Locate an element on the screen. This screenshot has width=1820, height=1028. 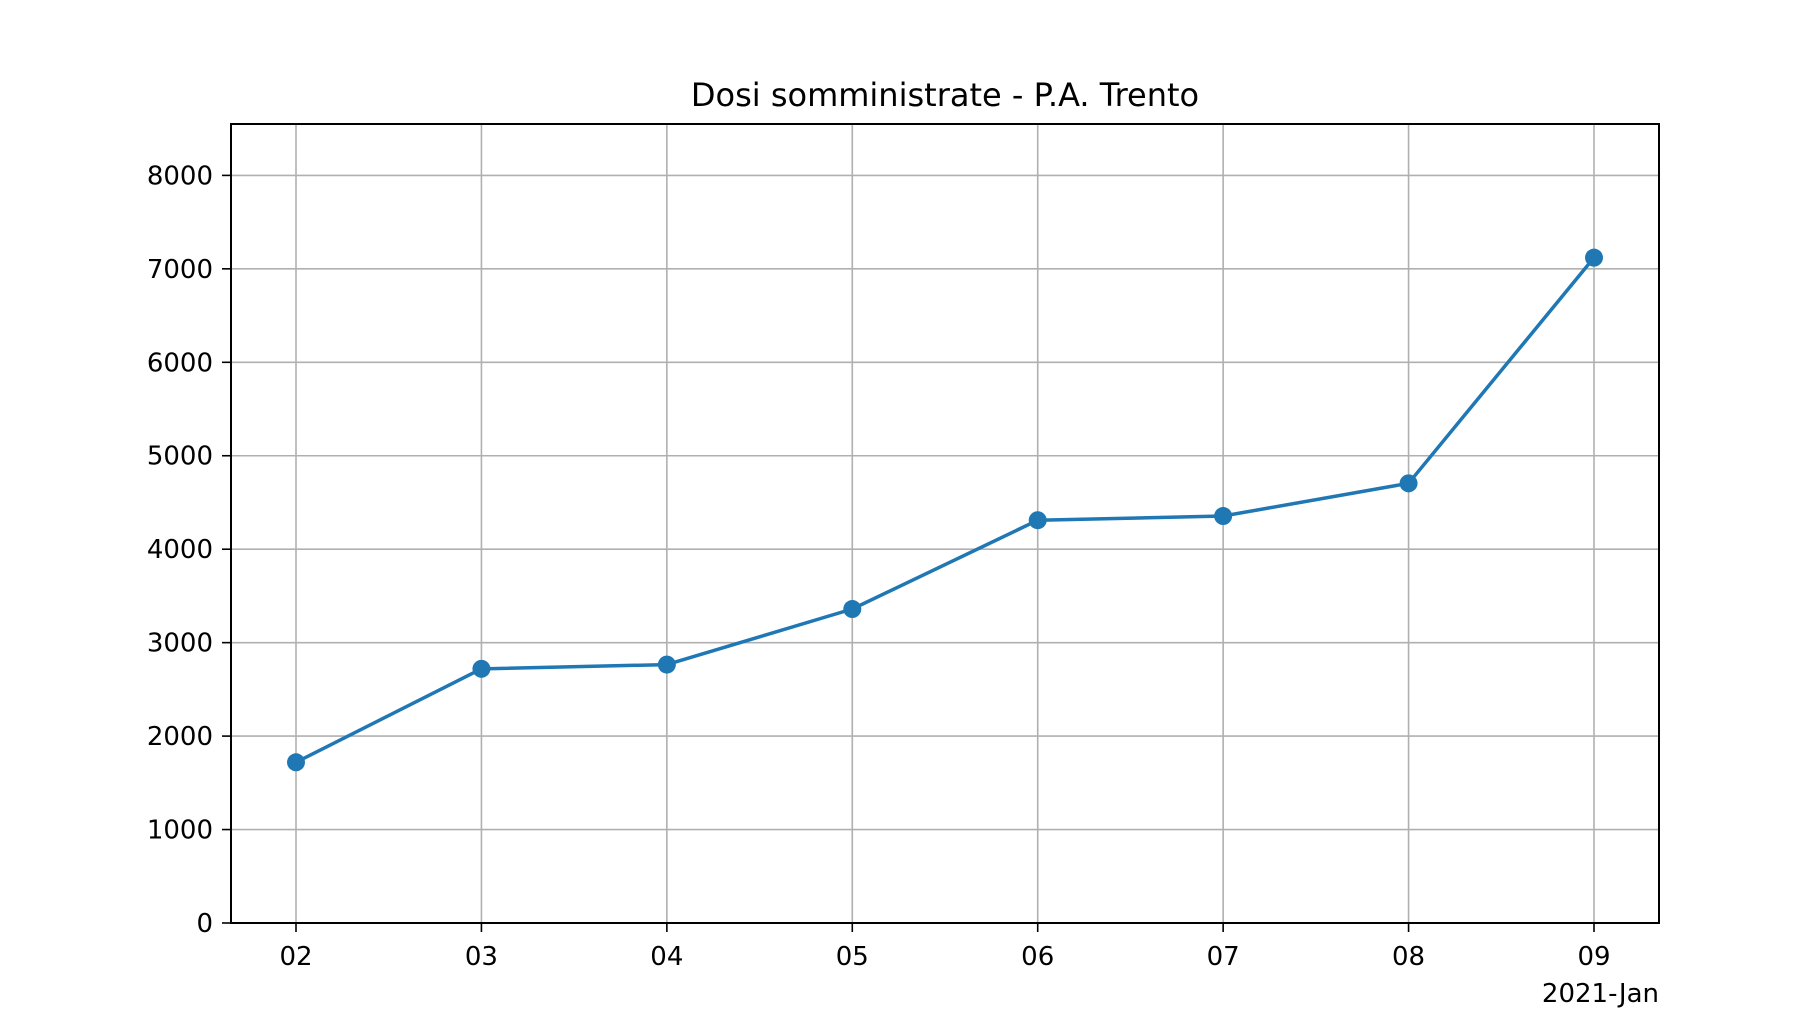
x-axis-offset-label: 2021-Jan is located at coordinates (1600, 994).